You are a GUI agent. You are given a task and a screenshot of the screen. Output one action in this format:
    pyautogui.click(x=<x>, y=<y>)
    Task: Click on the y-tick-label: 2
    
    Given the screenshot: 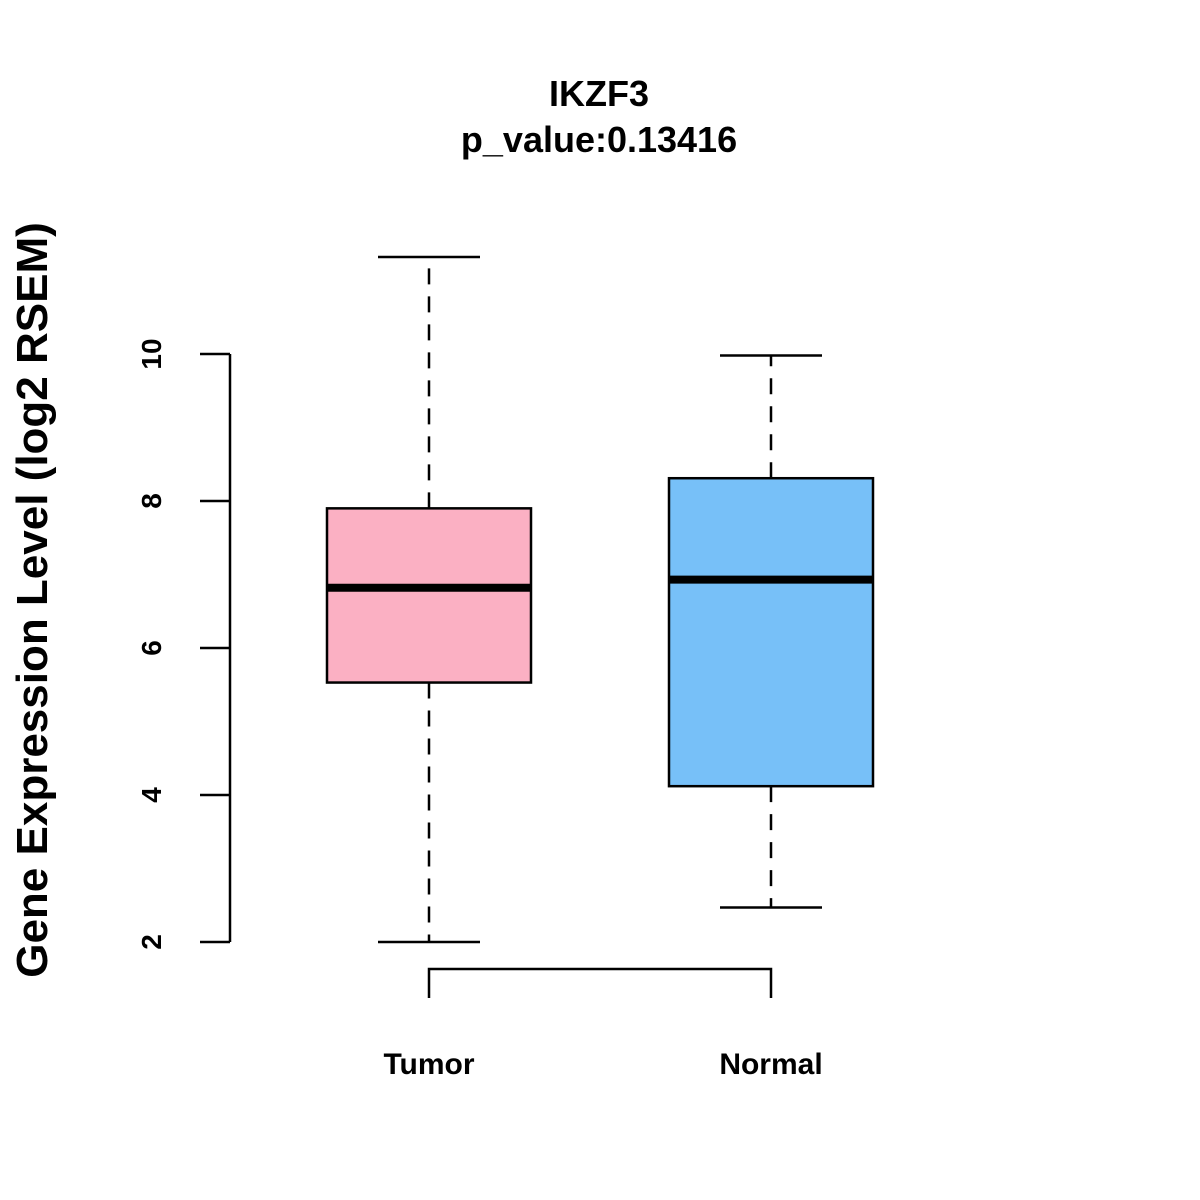 What is the action you would take?
    pyautogui.click(x=151, y=942)
    